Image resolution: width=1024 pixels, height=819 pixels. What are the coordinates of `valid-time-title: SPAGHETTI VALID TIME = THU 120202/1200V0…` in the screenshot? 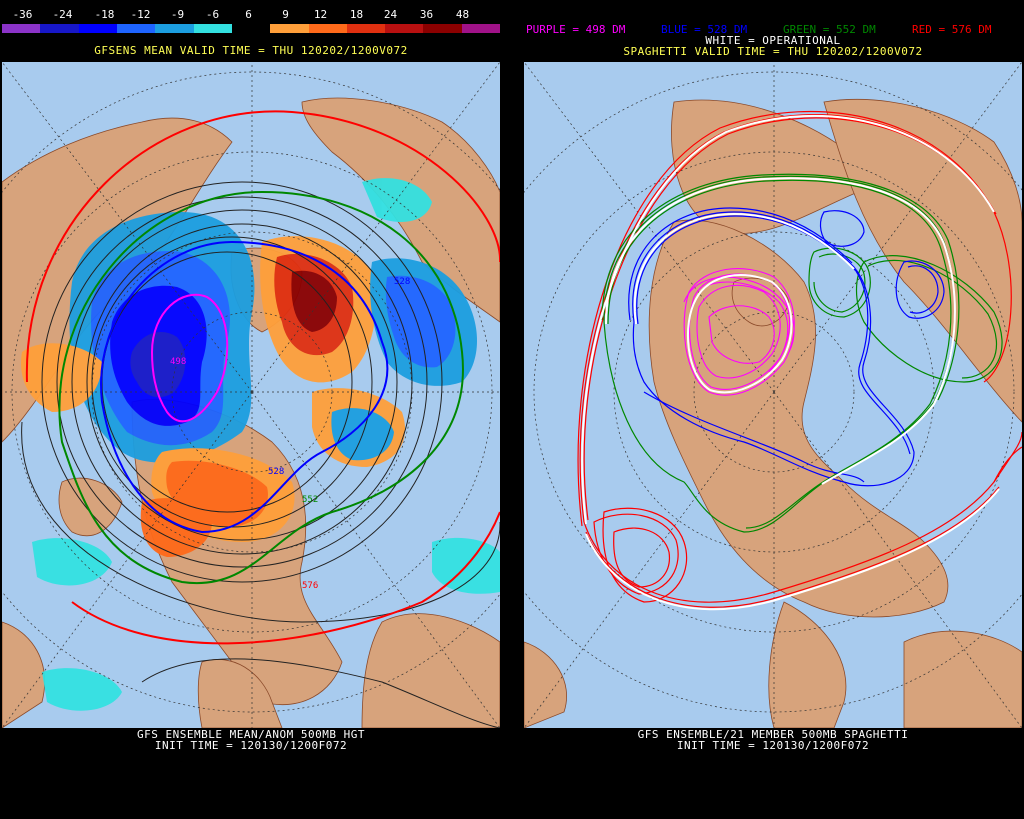 It's located at (773, 51).